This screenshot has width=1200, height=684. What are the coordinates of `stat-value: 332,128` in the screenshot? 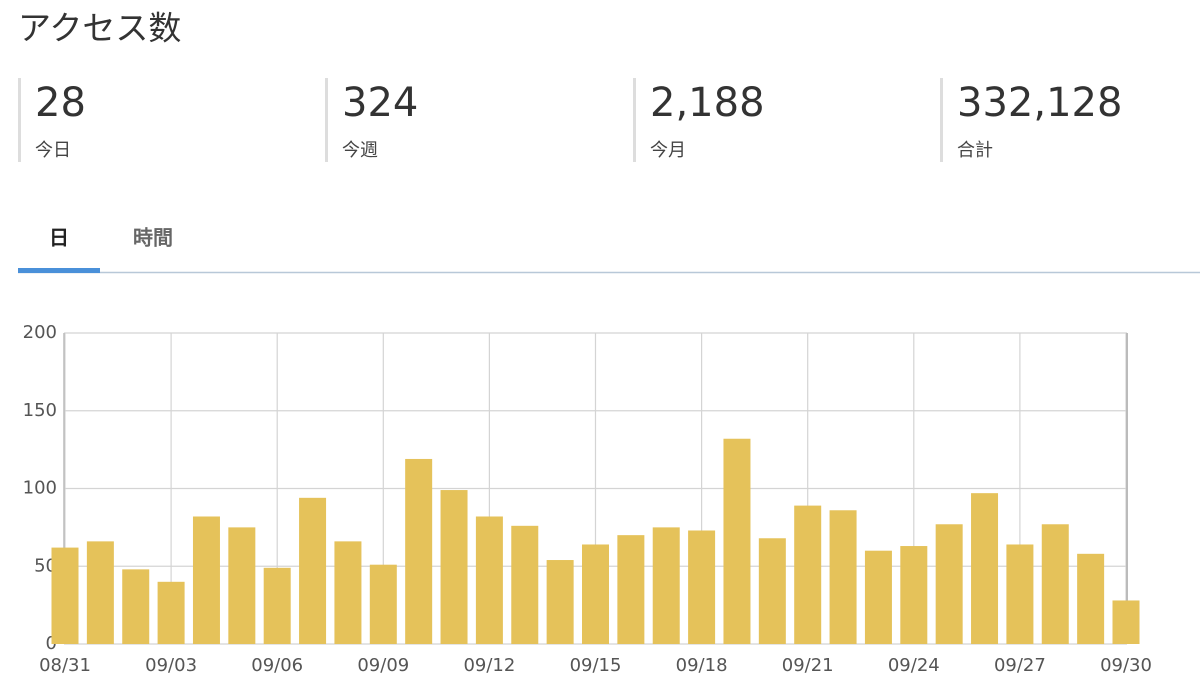 It's located at (1039, 103).